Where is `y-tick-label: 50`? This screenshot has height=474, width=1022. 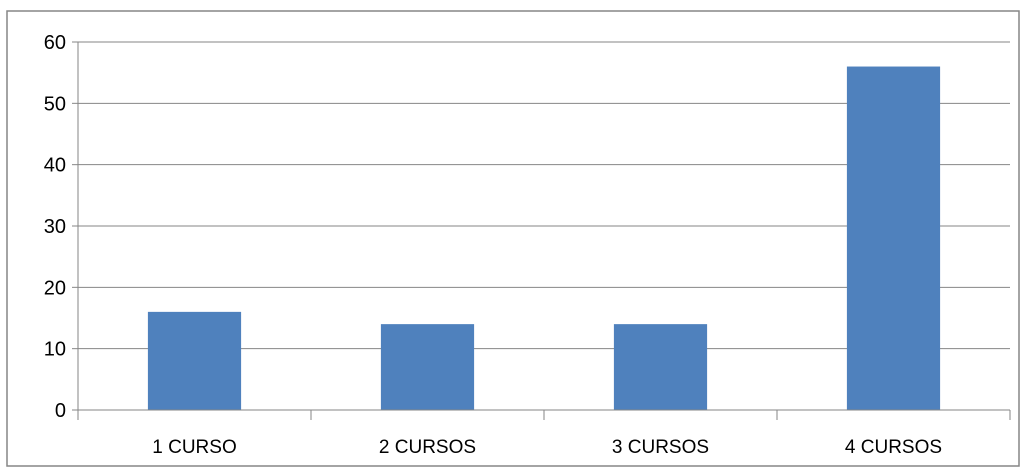 y-tick-label: 50 is located at coordinates (55, 104).